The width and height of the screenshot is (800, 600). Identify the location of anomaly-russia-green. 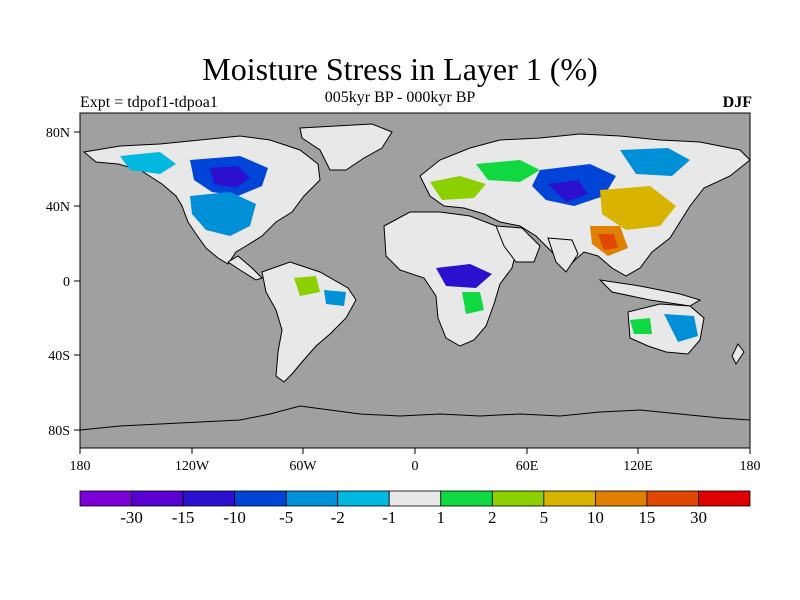
(508, 171).